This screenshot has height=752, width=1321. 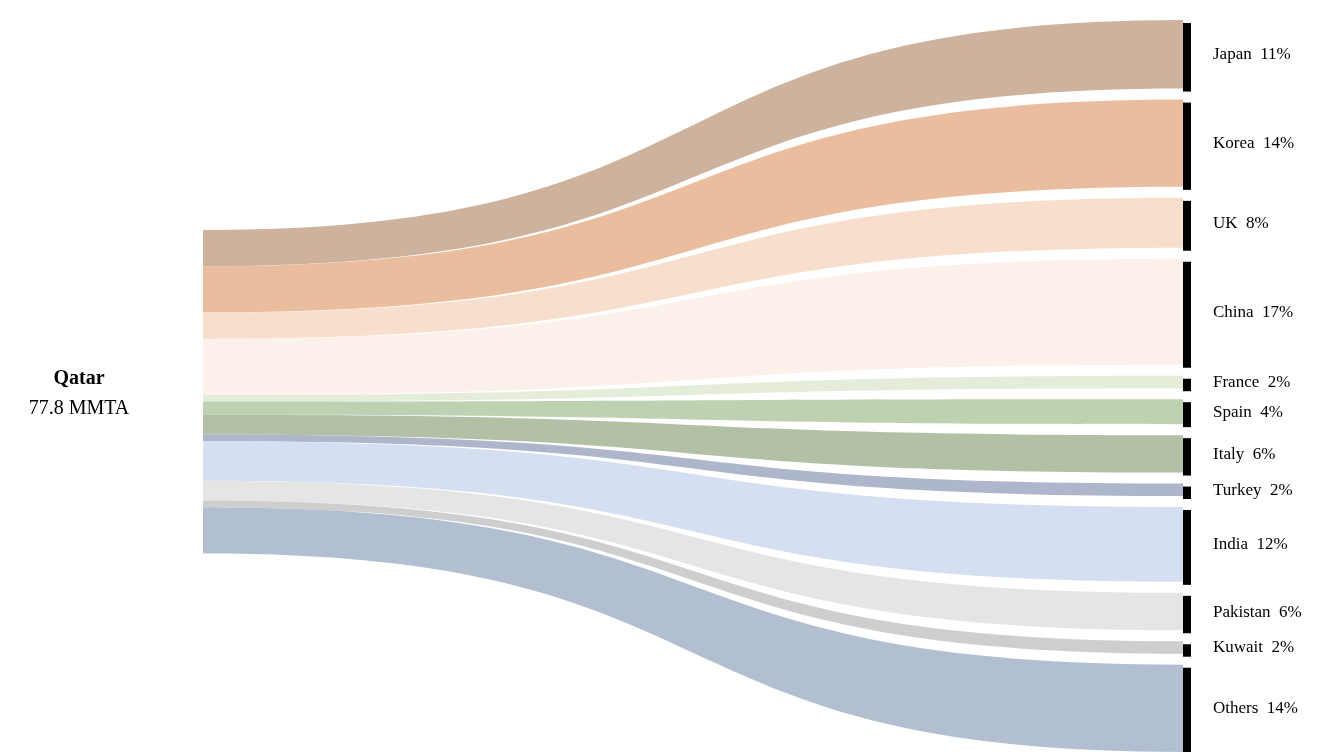 I want to click on data-label: 11%, so click(x=1275, y=54).